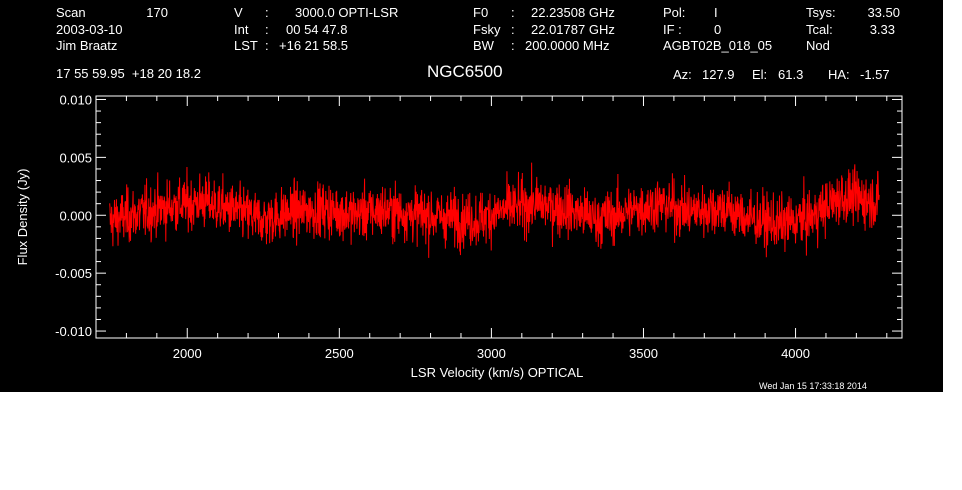 The height and width of the screenshot is (490, 962). Describe the element at coordinates (157, 12) in the screenshot. I see `scan-value: 170` at that location.